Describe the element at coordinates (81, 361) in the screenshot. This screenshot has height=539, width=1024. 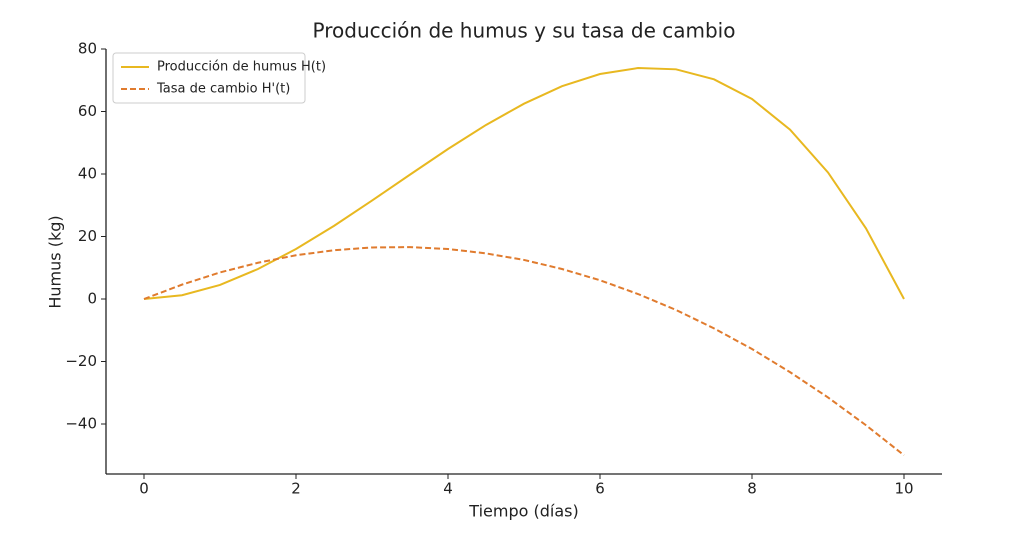
I see `y-tick-label: −20` at that location.